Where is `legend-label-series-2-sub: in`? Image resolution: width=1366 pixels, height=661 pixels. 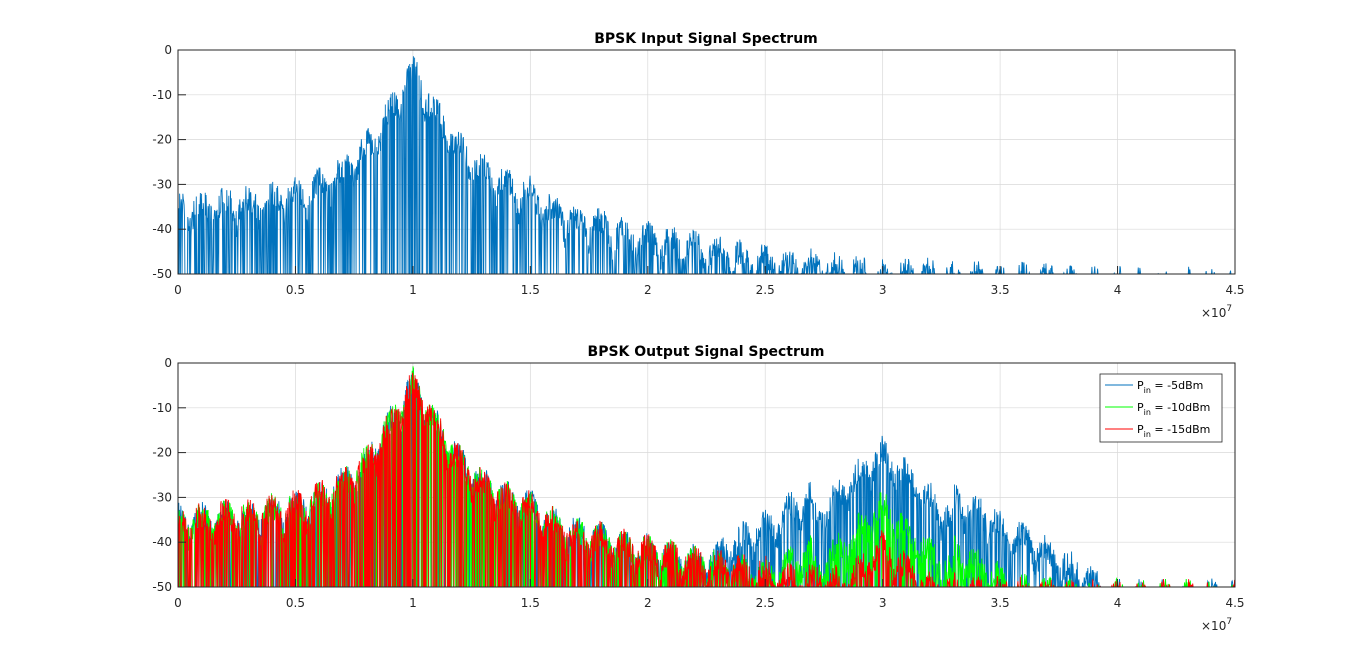 legend-label-series-2-sub: in is located at coordinates (1147, 412).